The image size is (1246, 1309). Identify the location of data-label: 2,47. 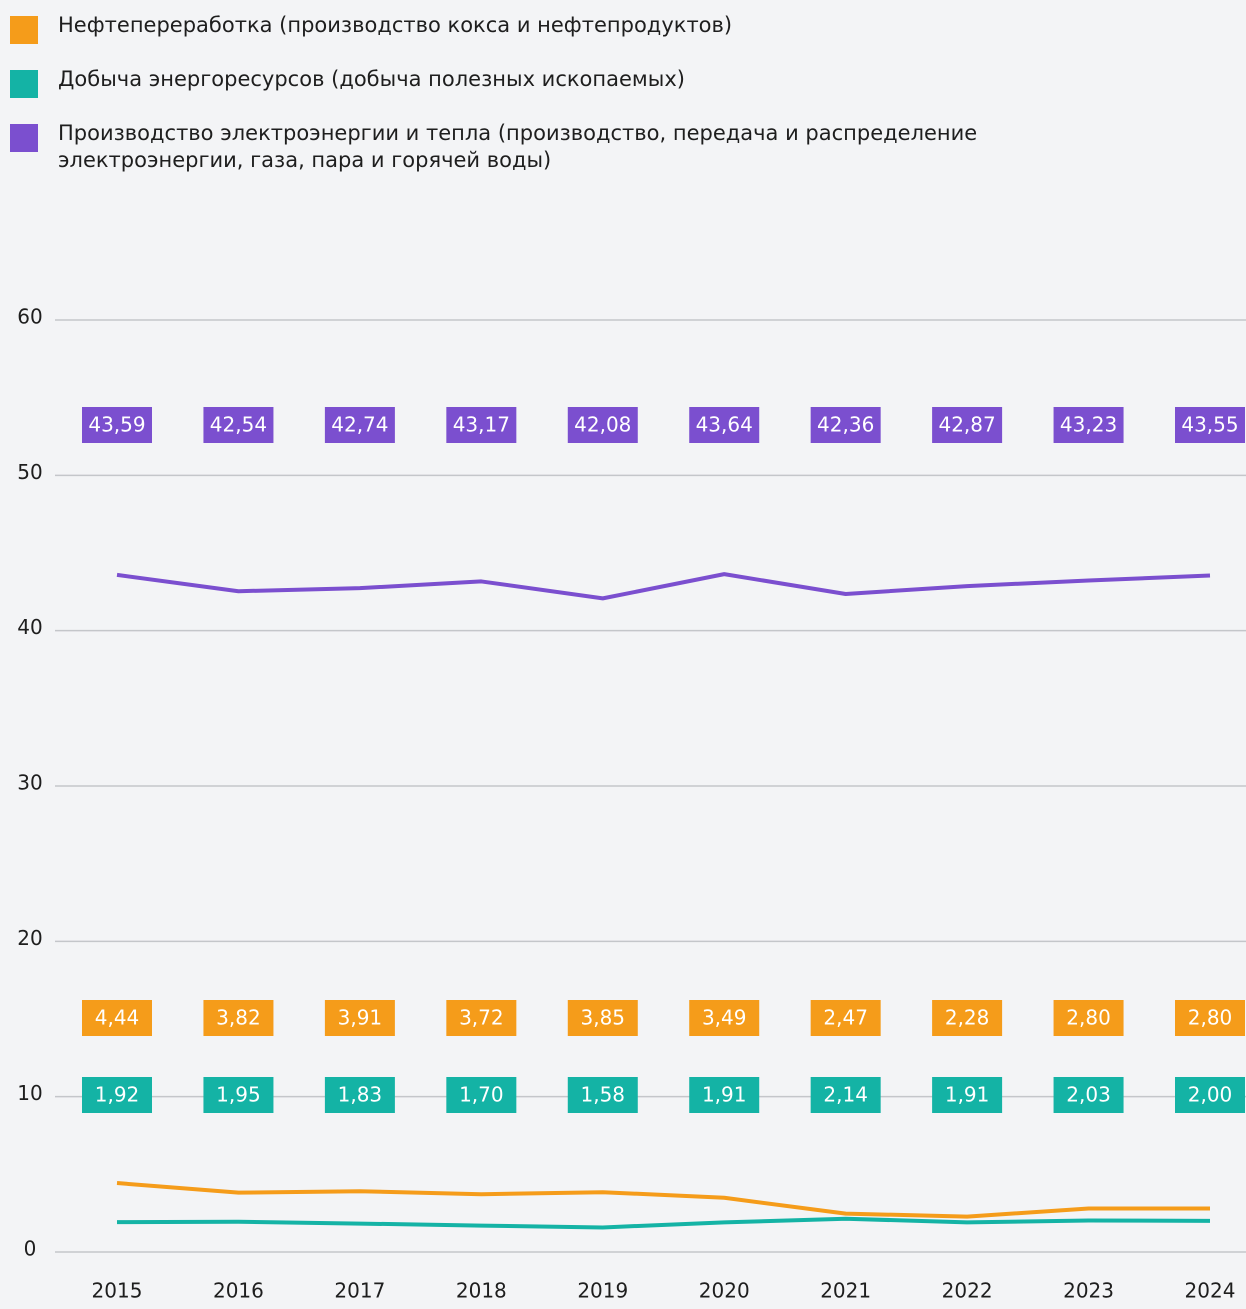
(845, 1018).